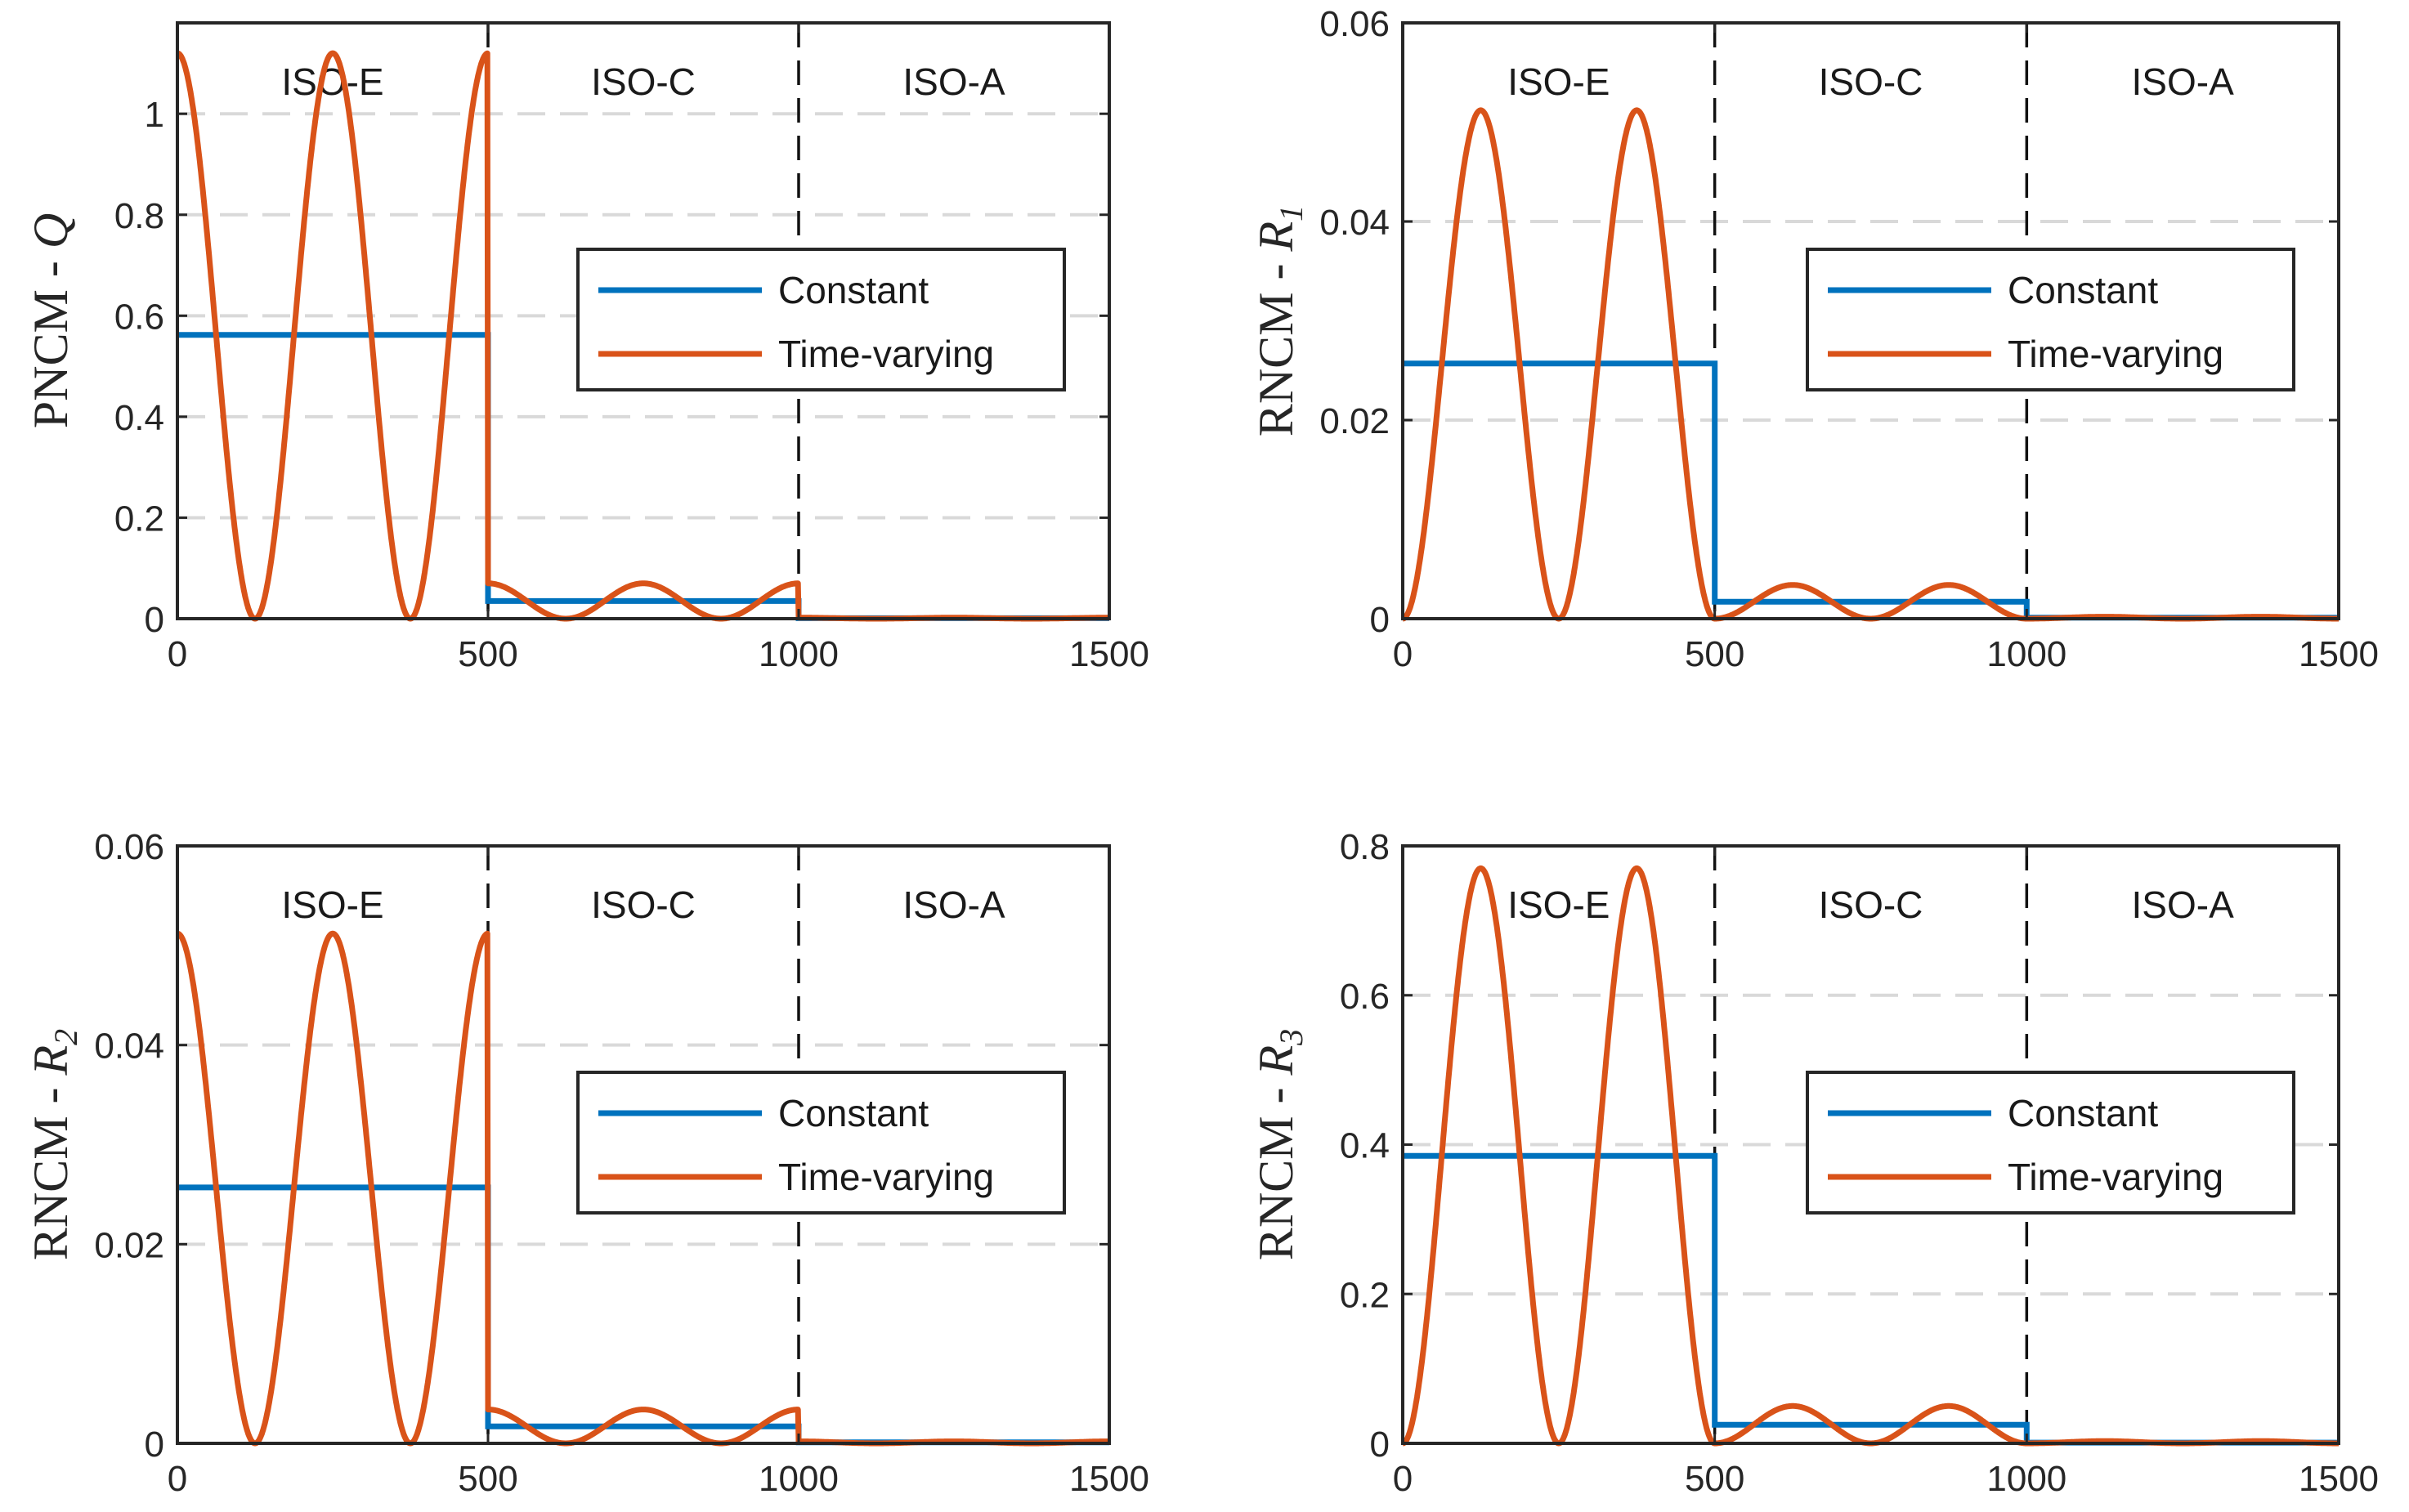 This screenshot has width=2409, height=1512. Describe the element at coordinates (1279, 320) in the screenshot. I see `y-axis-label: RNCM - R1` at that location.